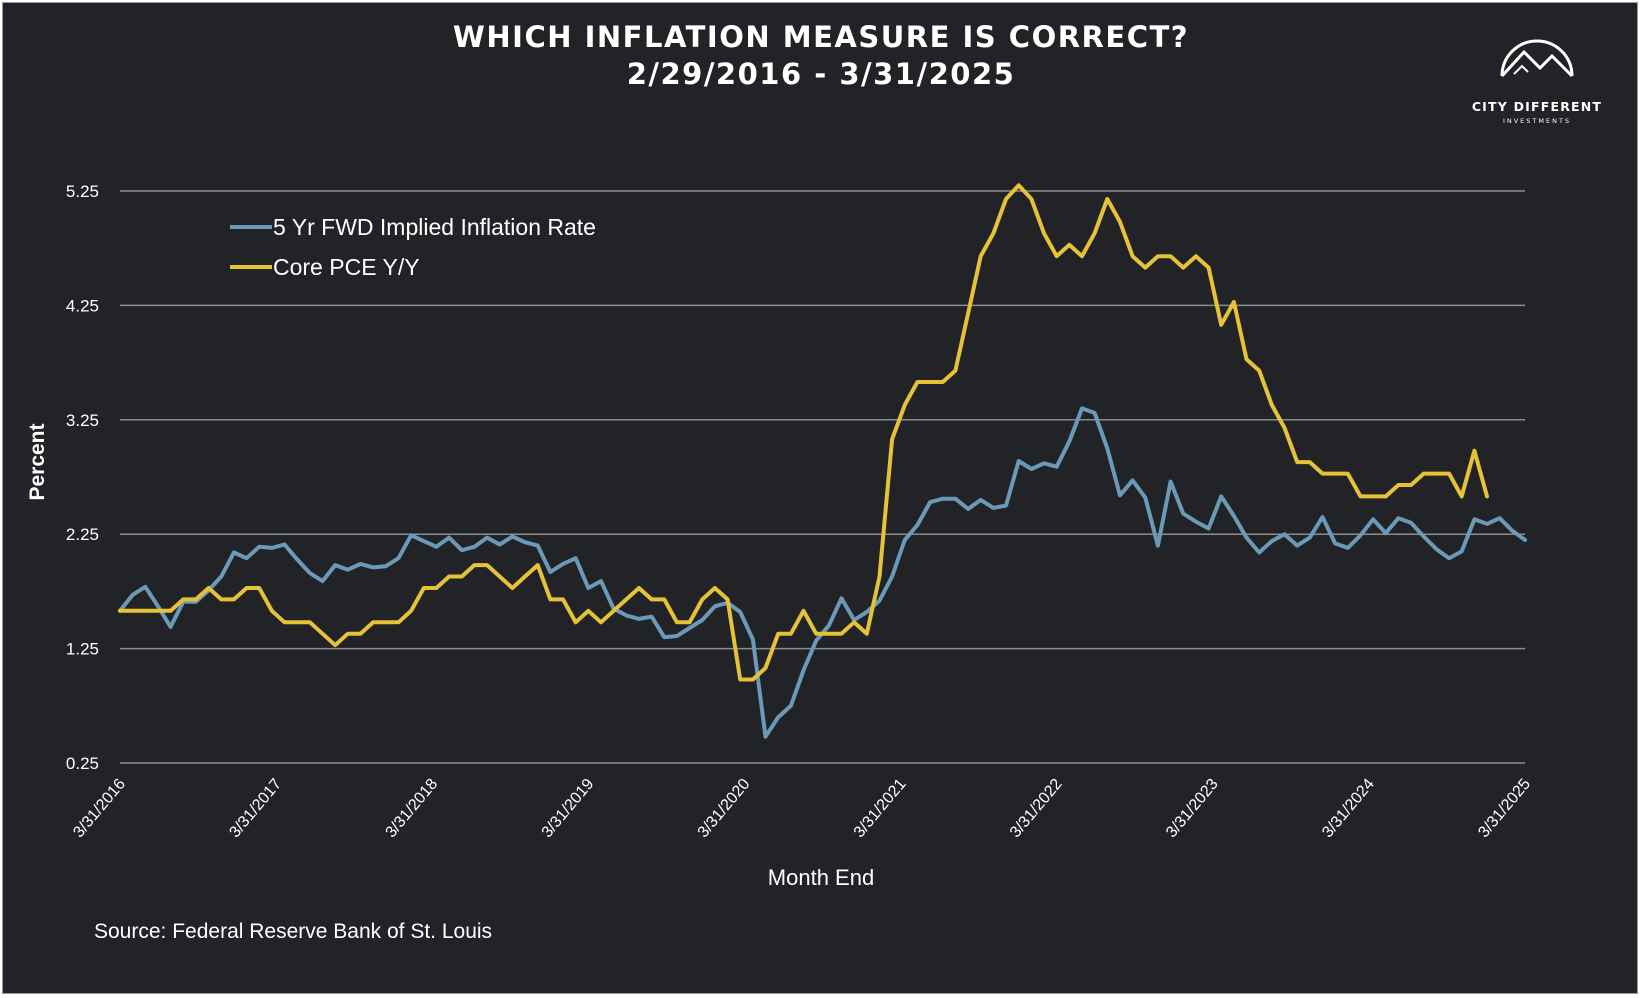 The image size is (1642, 998). I want to click on x-tick-label: 3/31/2023, so click(1192, 809).